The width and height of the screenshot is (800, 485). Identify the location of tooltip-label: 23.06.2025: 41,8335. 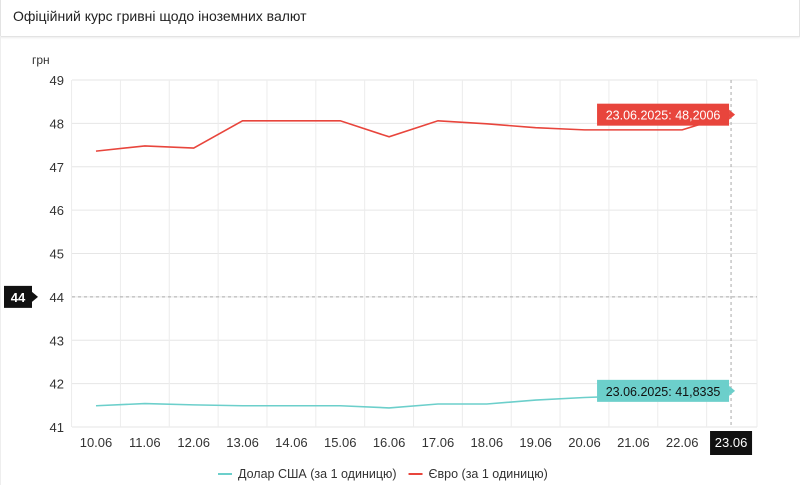
(663, 392).